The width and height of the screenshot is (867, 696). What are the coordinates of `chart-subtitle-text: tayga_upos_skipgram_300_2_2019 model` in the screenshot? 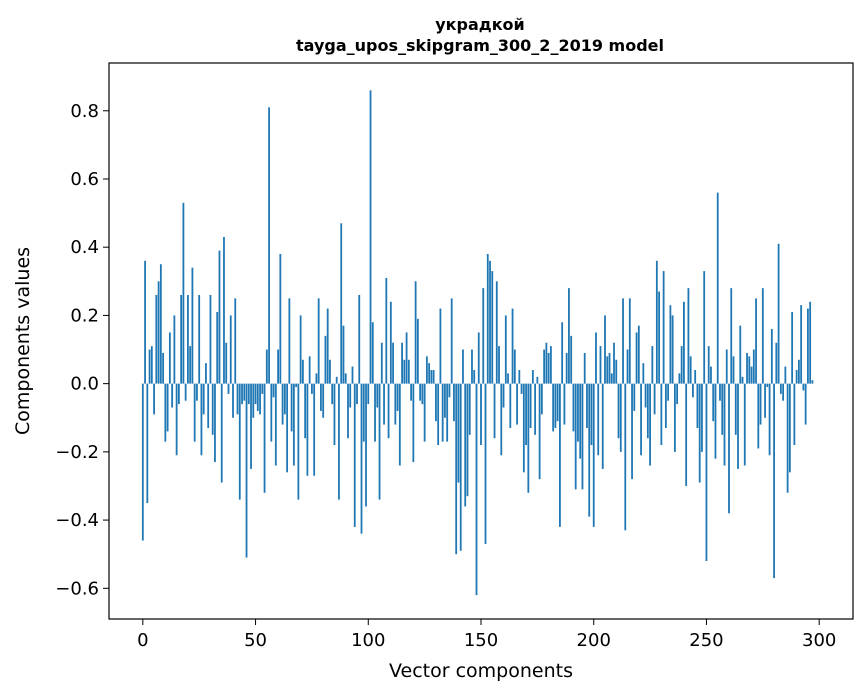 It's located at (480, 45).